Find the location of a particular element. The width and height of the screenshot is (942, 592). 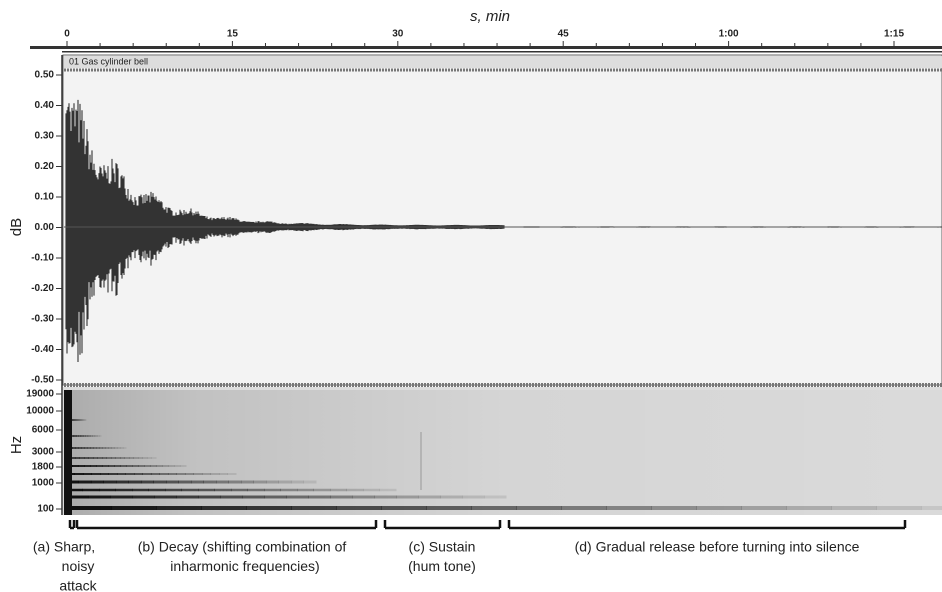

y-tick-label: 19000 is located at coordinates (40, 394).